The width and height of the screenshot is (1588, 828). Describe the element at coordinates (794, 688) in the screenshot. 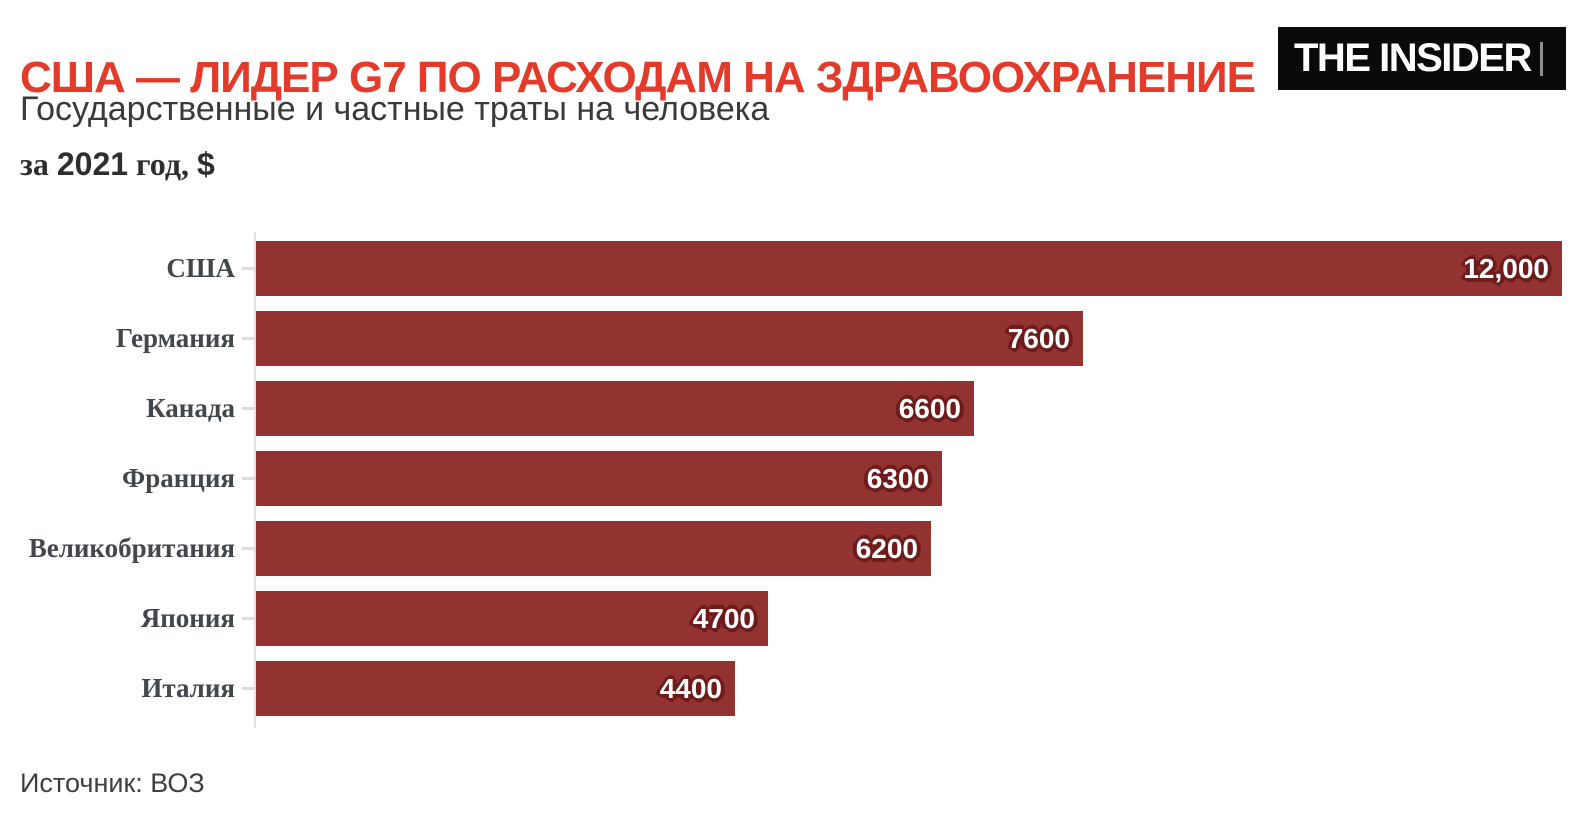

I see `bar-row: Италия 4400` at that location.